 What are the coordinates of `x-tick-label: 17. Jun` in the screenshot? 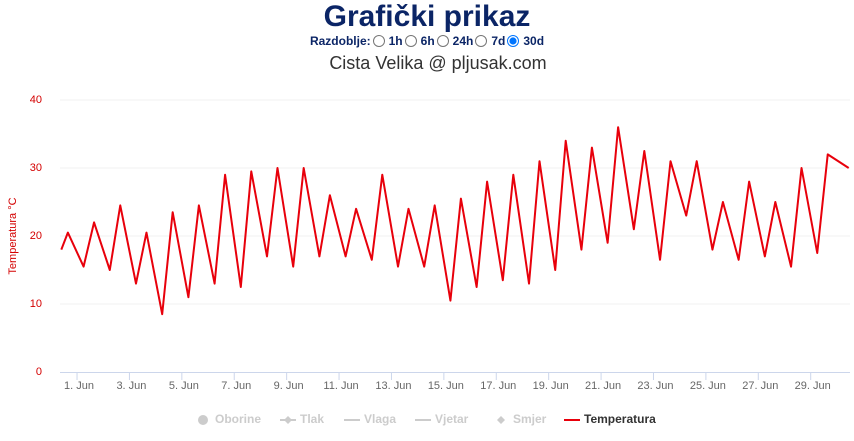 It's located at (498, 386).